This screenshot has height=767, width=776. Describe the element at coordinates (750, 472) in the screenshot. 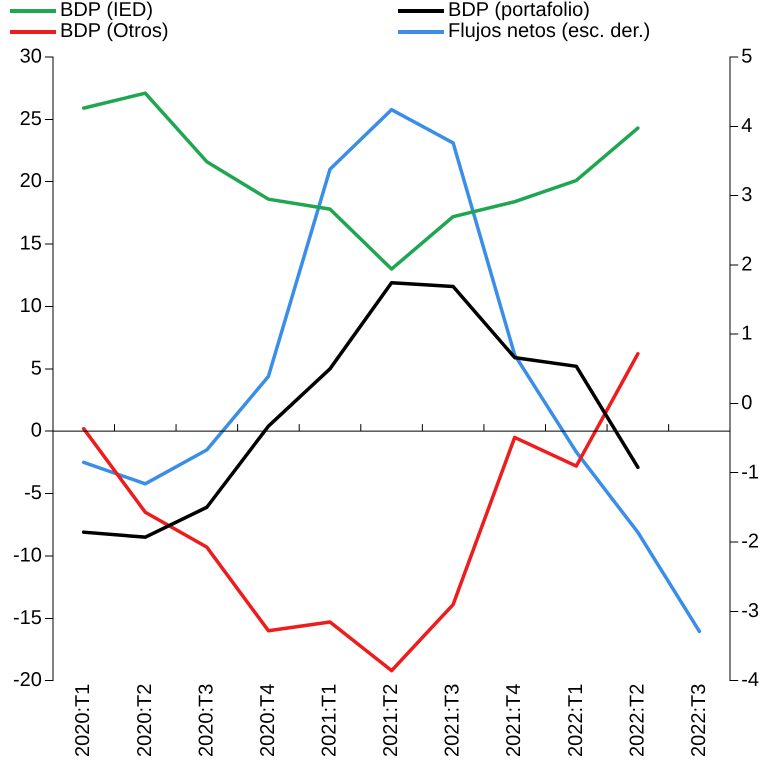

I see `y2-tick-label: -1` at that location.